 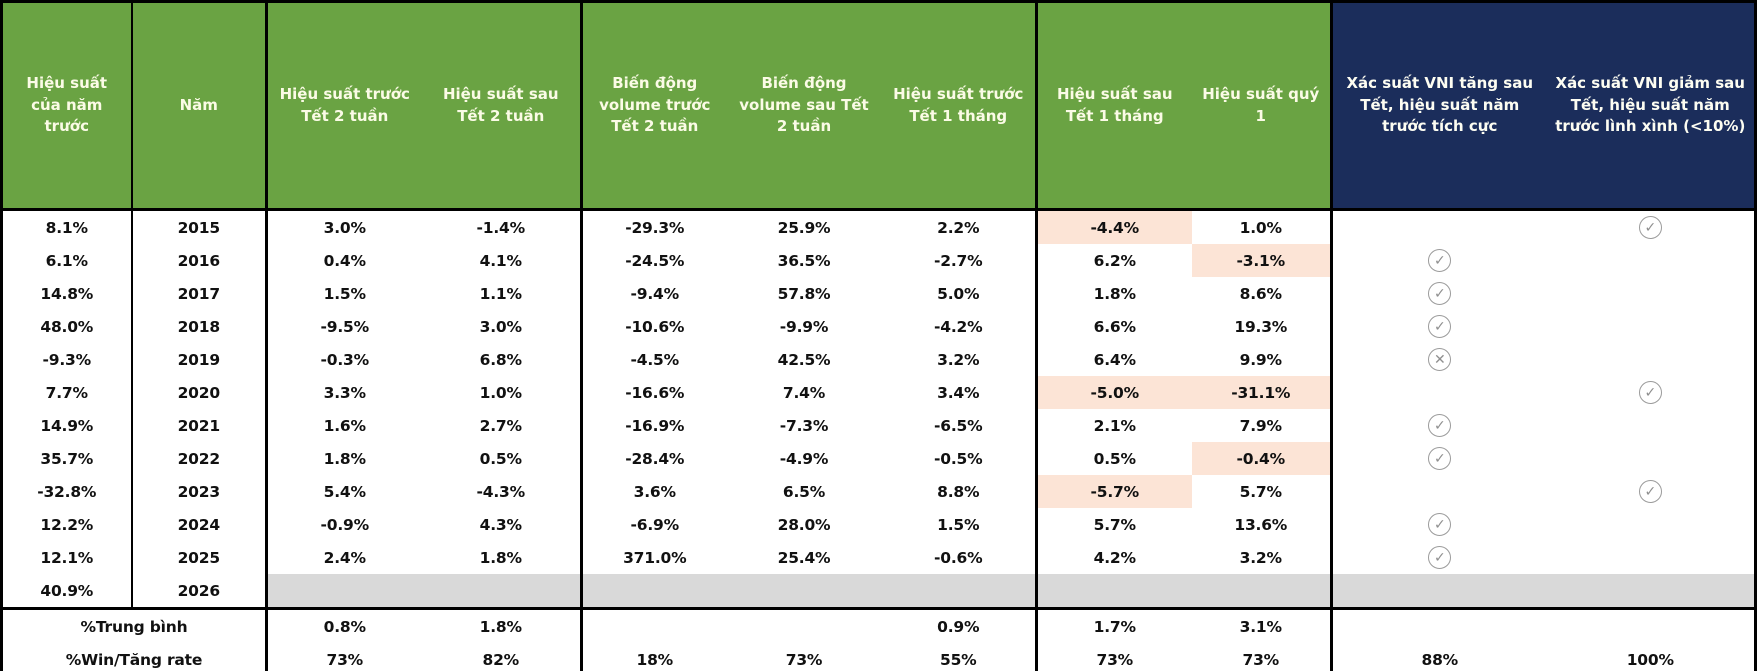 I want to click on cell: 3.4%, so click(x=959, y=392).